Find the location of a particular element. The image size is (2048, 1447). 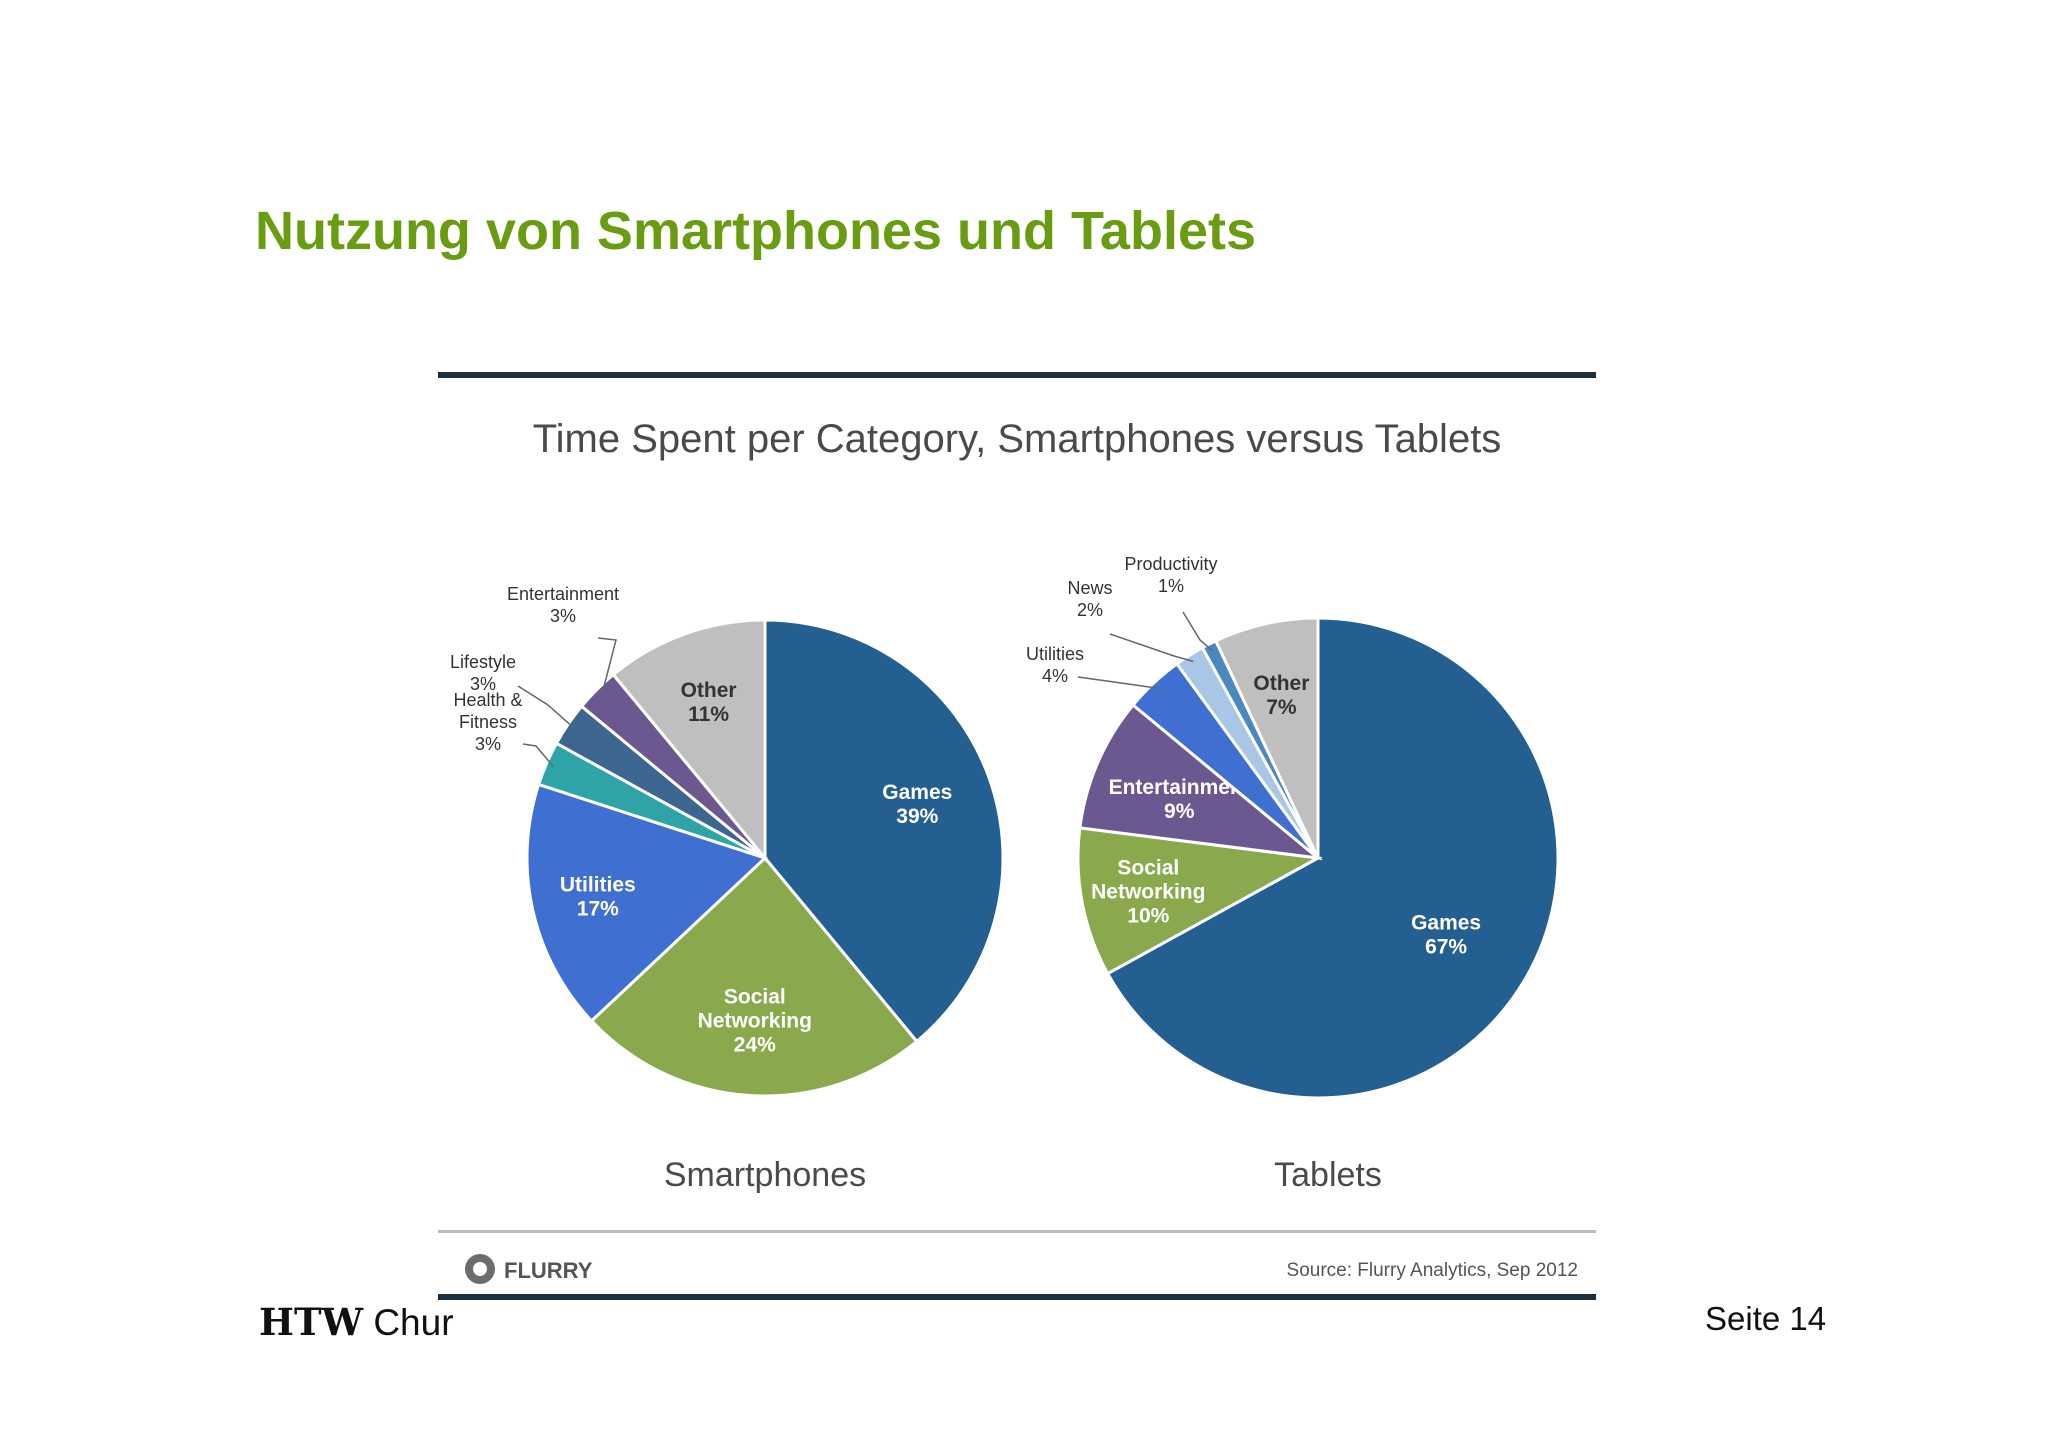

tablets-slice-social-networking is located at coordinates (1199, 901).